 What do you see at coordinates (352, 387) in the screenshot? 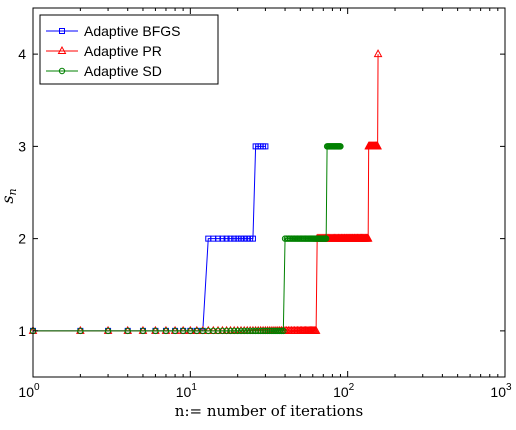
I see `x-tick-exponent: 2` at bounding box center [352, 387].